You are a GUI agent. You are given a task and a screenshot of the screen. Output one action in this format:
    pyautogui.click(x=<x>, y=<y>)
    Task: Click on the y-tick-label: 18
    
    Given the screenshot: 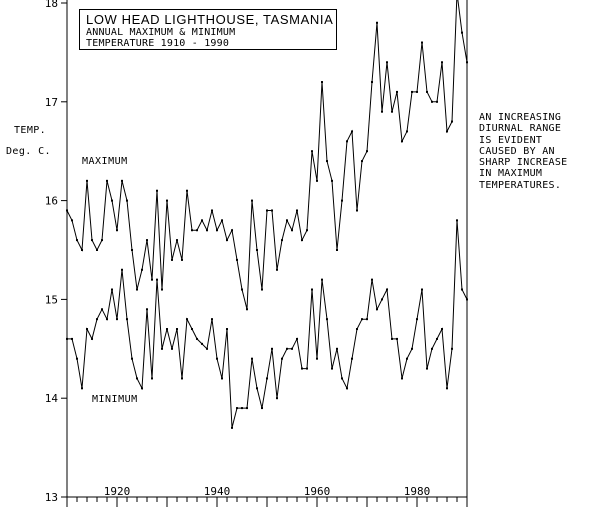 What is the action you would take?
    pyautogui.click(x=51, y=5)
    